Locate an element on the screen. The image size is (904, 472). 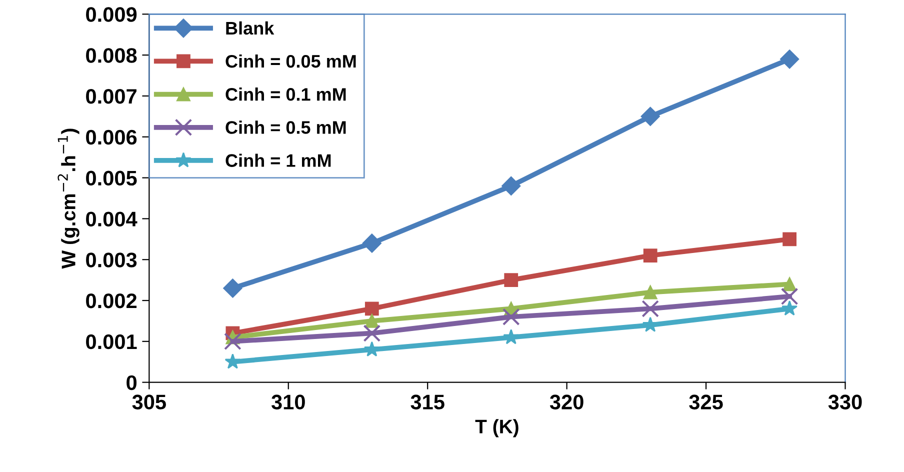
legend-label: Cinh = 0.05 mM is located at coordinates (291, 61).